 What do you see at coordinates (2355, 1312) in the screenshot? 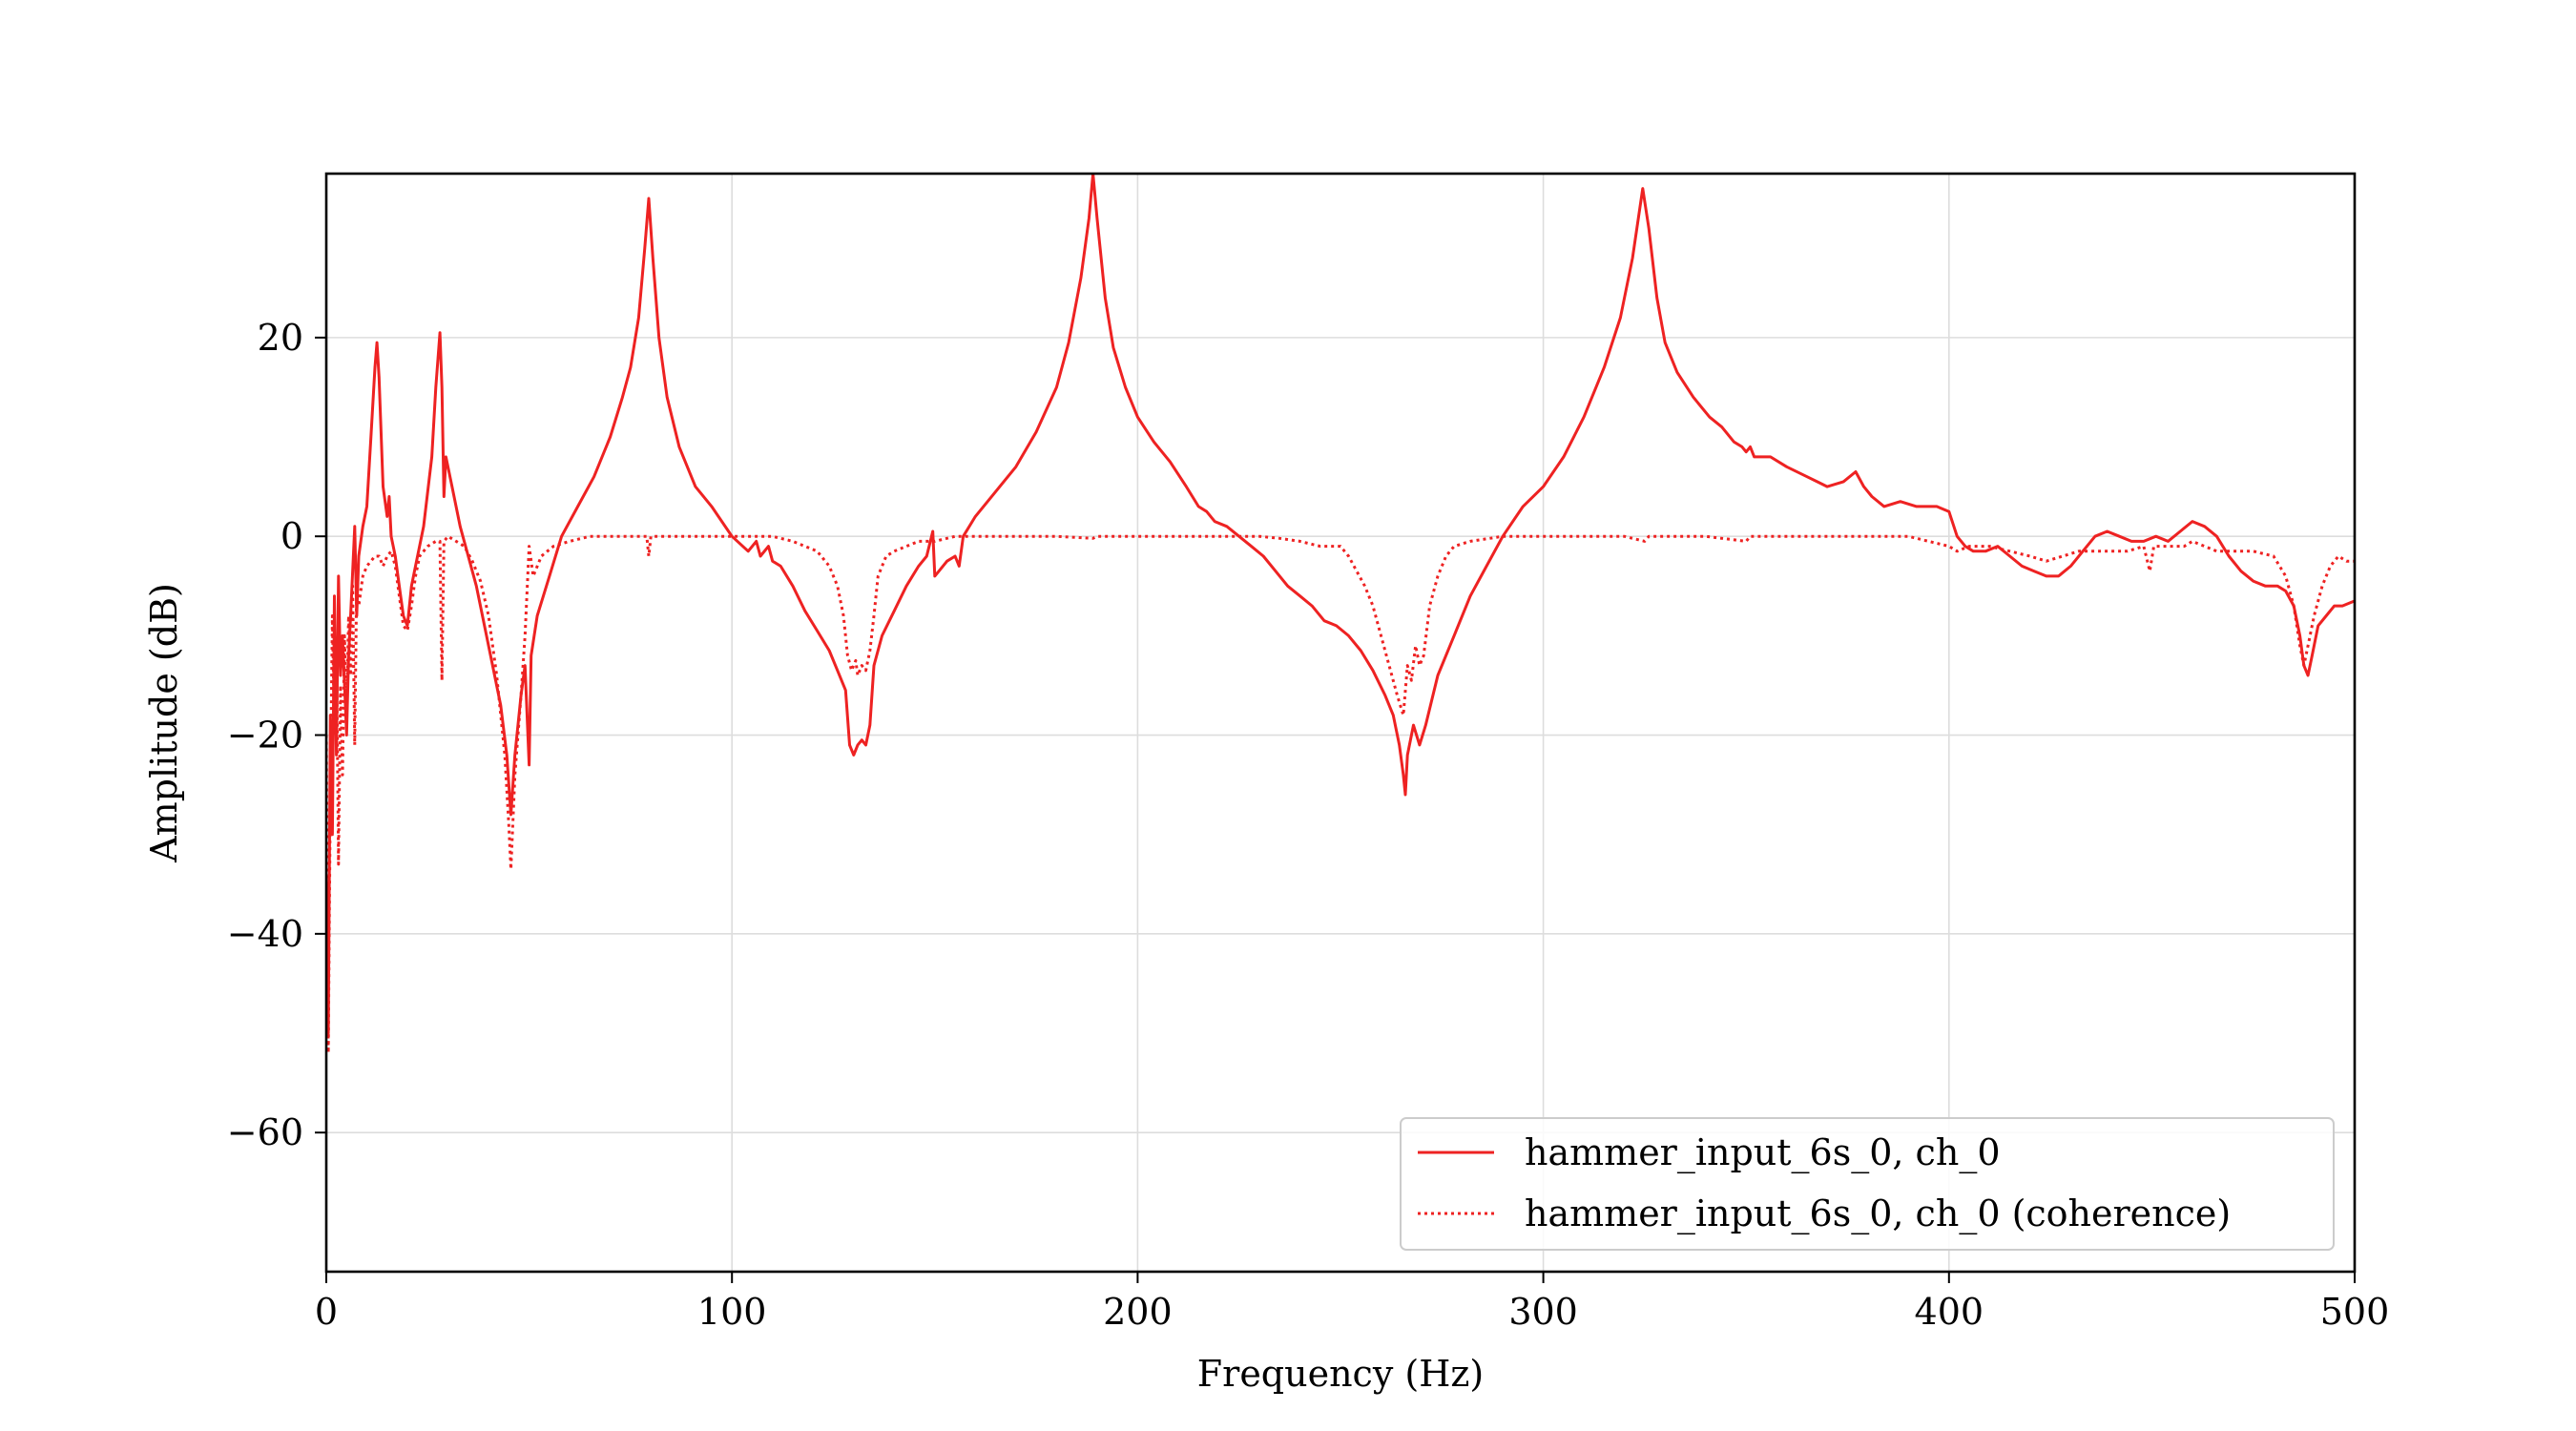
I see `x-tick-label: 500` at bounding box center [2355, 1312].